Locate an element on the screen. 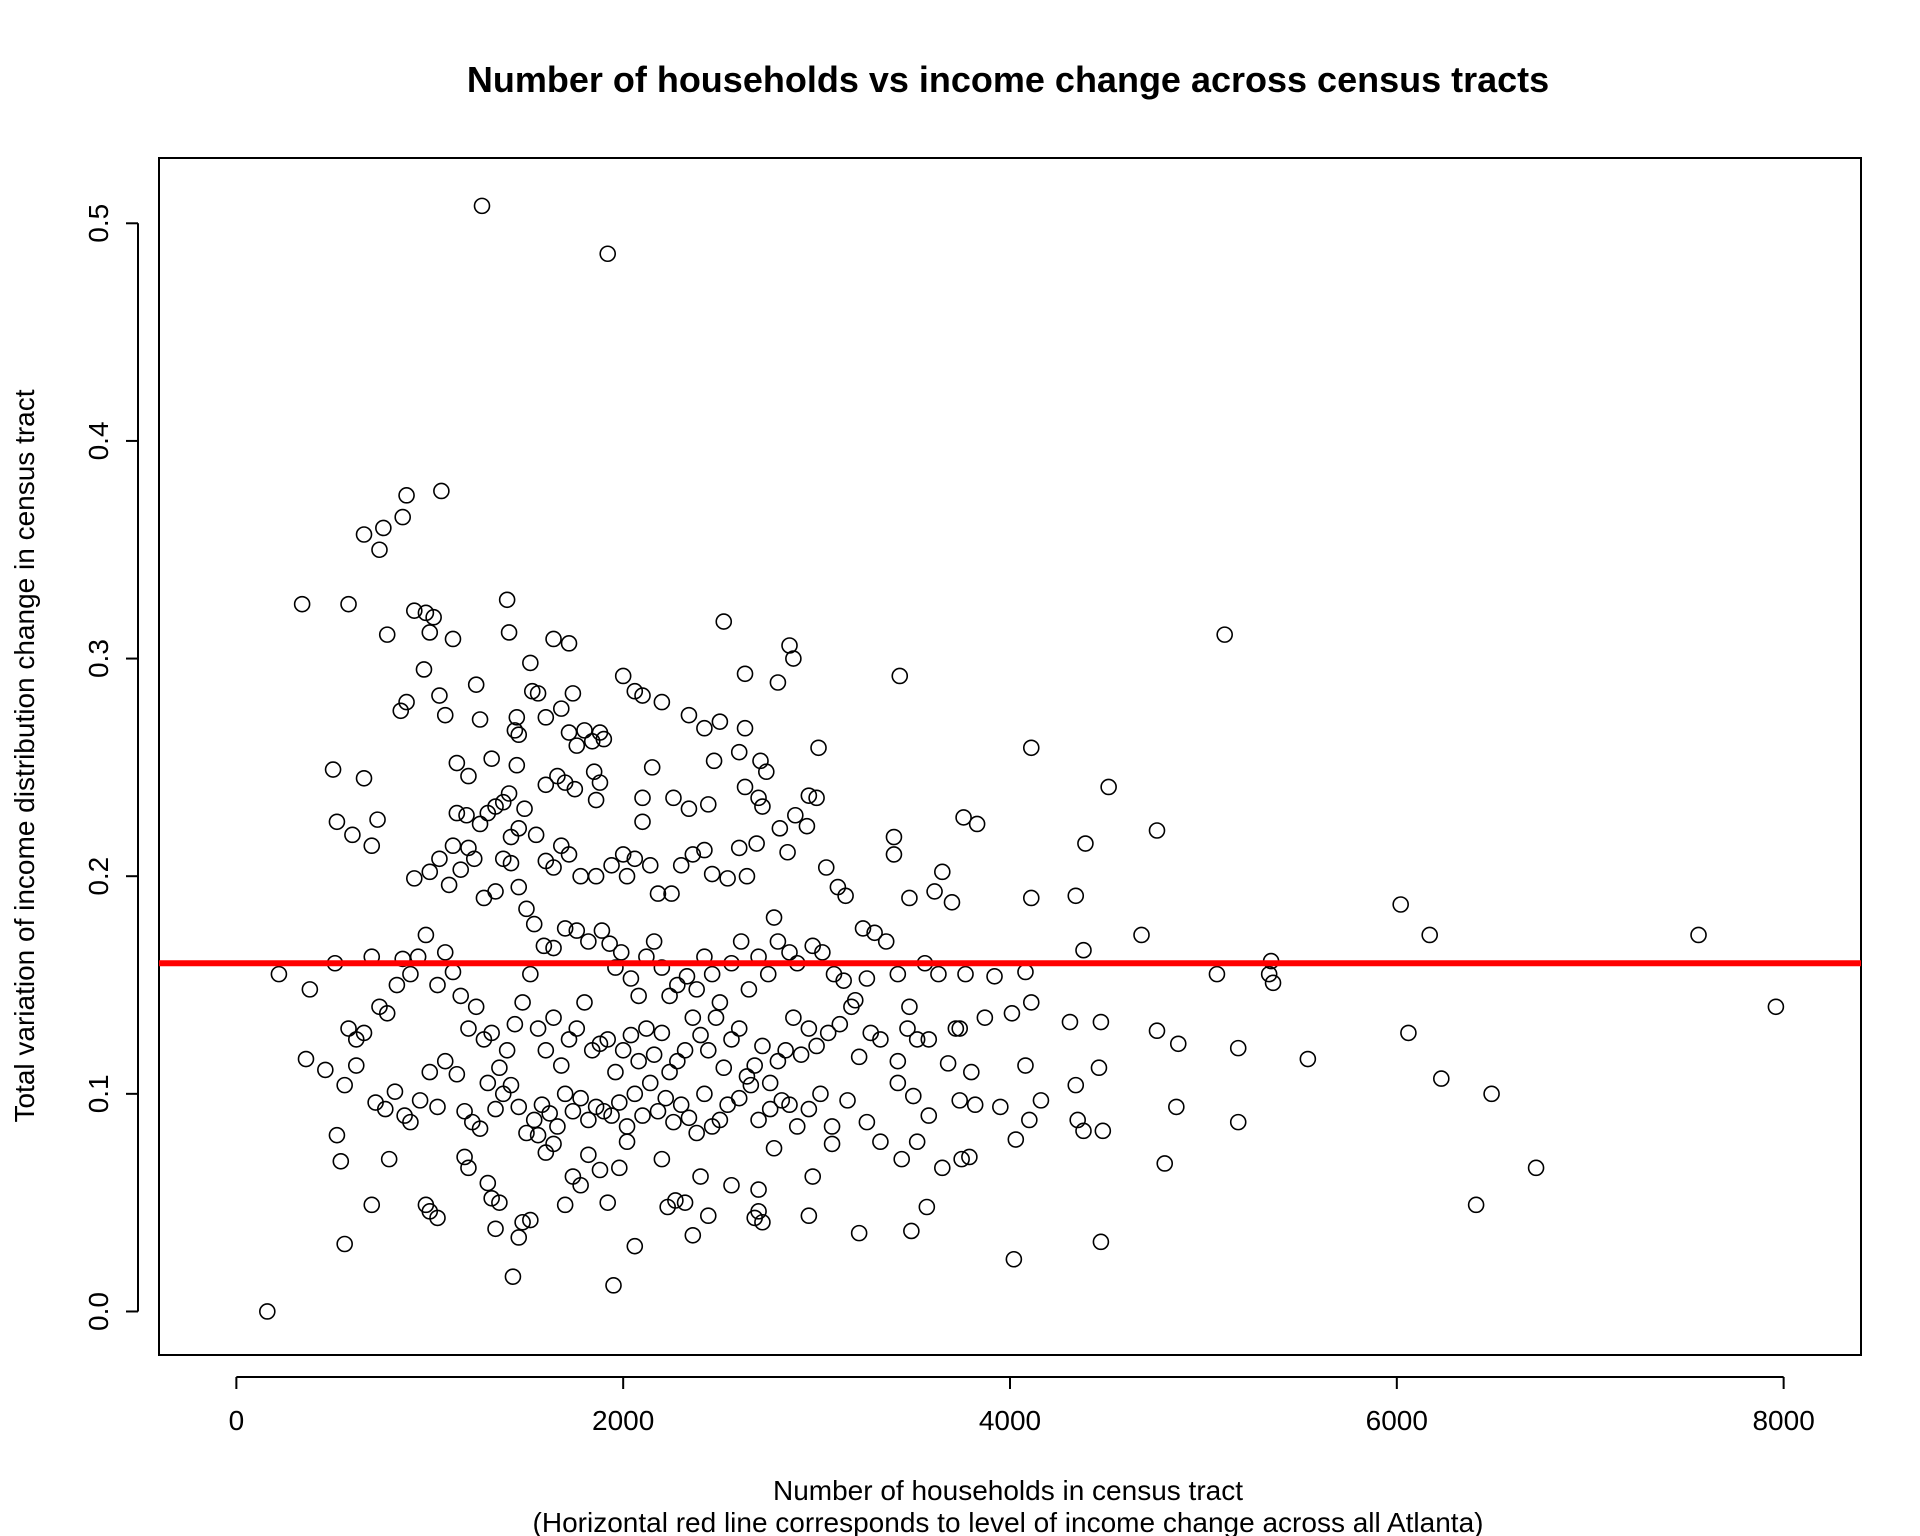 The width and height of the screenshot is (1920, 1536). y-tick-label: 0.1 is located at coordinates (98, 1093).